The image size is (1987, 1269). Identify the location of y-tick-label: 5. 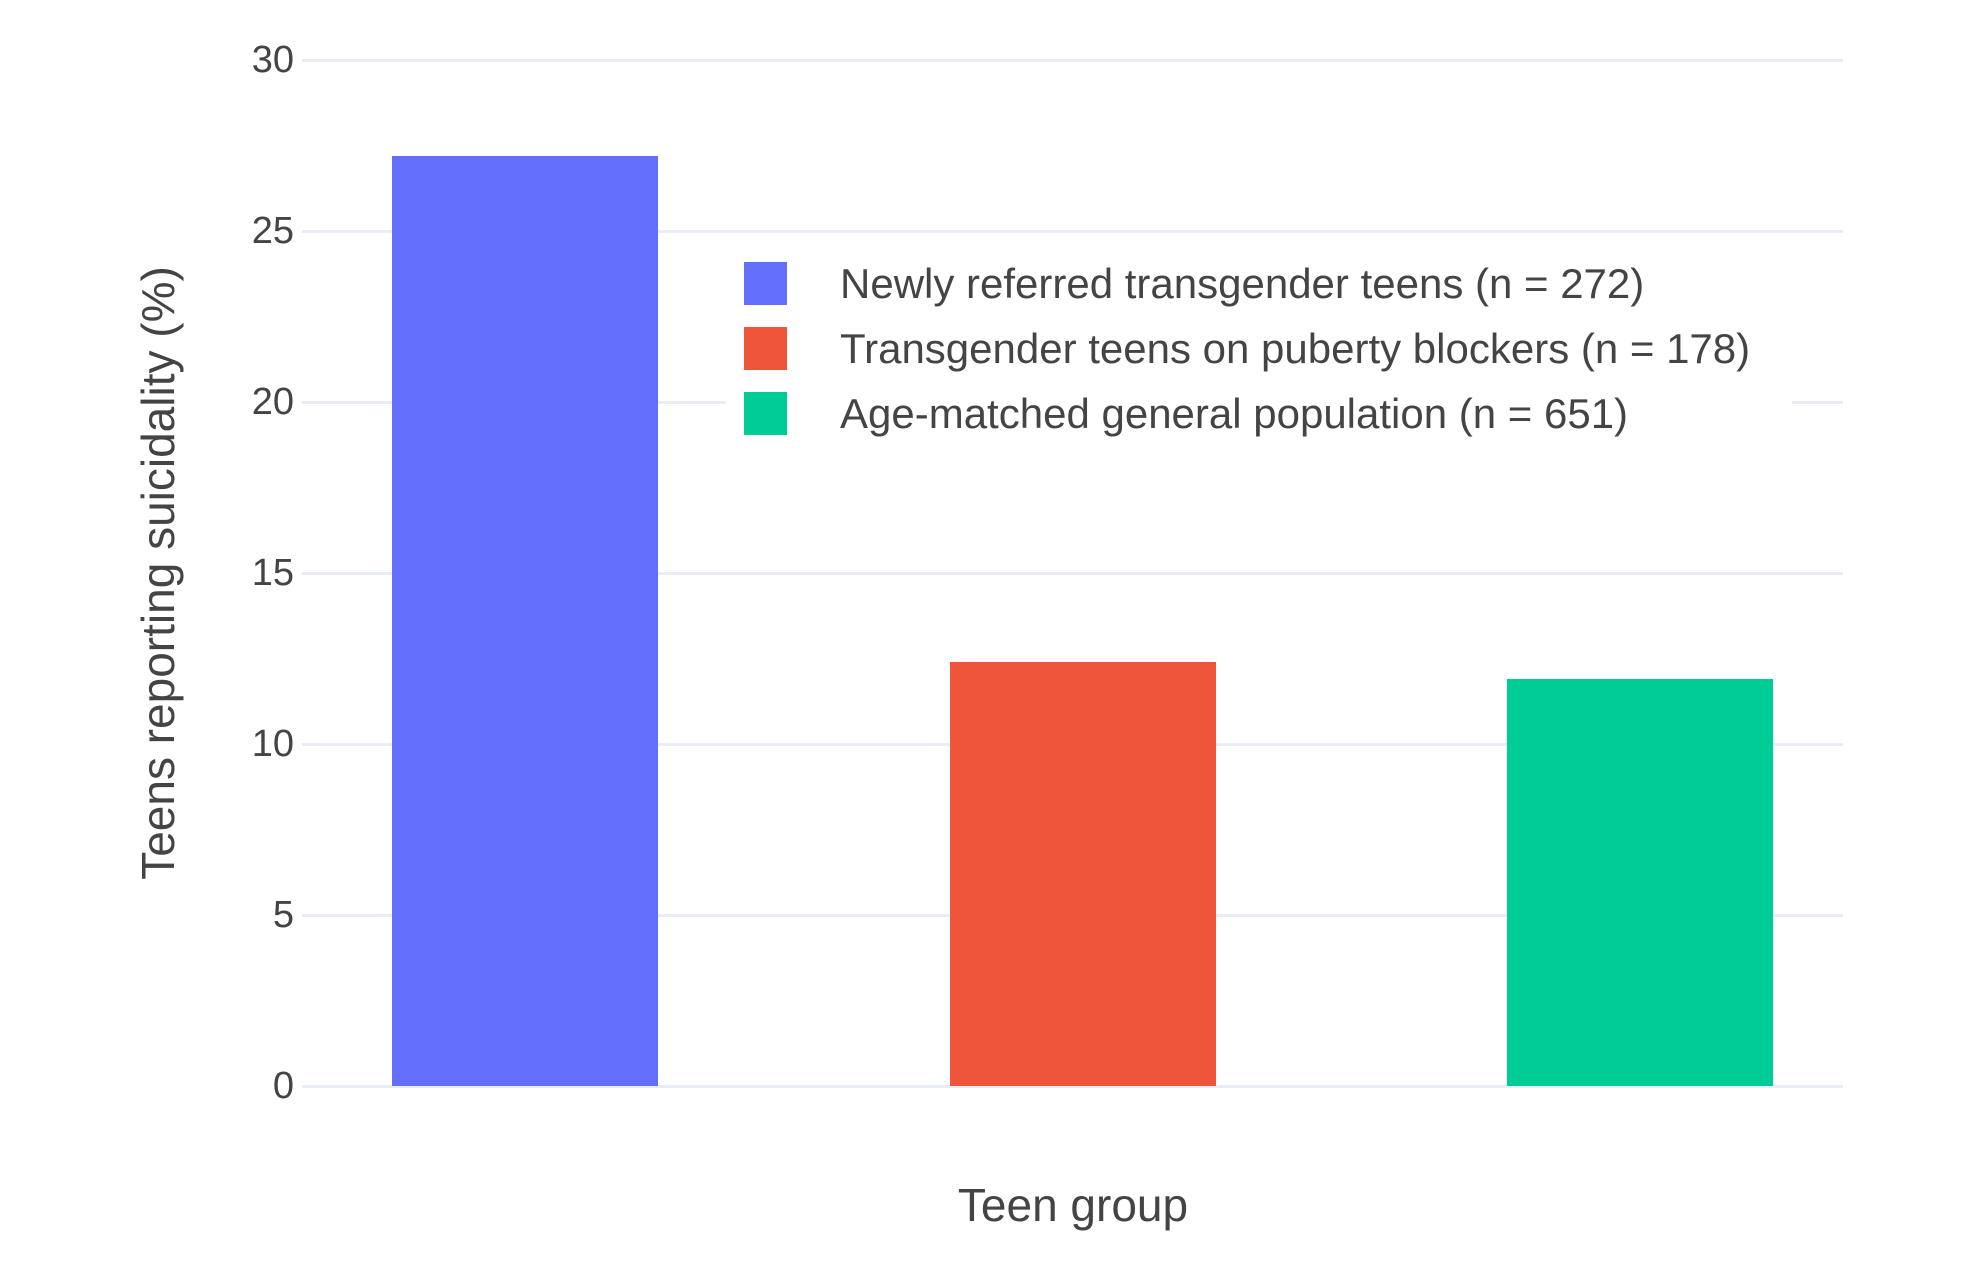
(283, 915).